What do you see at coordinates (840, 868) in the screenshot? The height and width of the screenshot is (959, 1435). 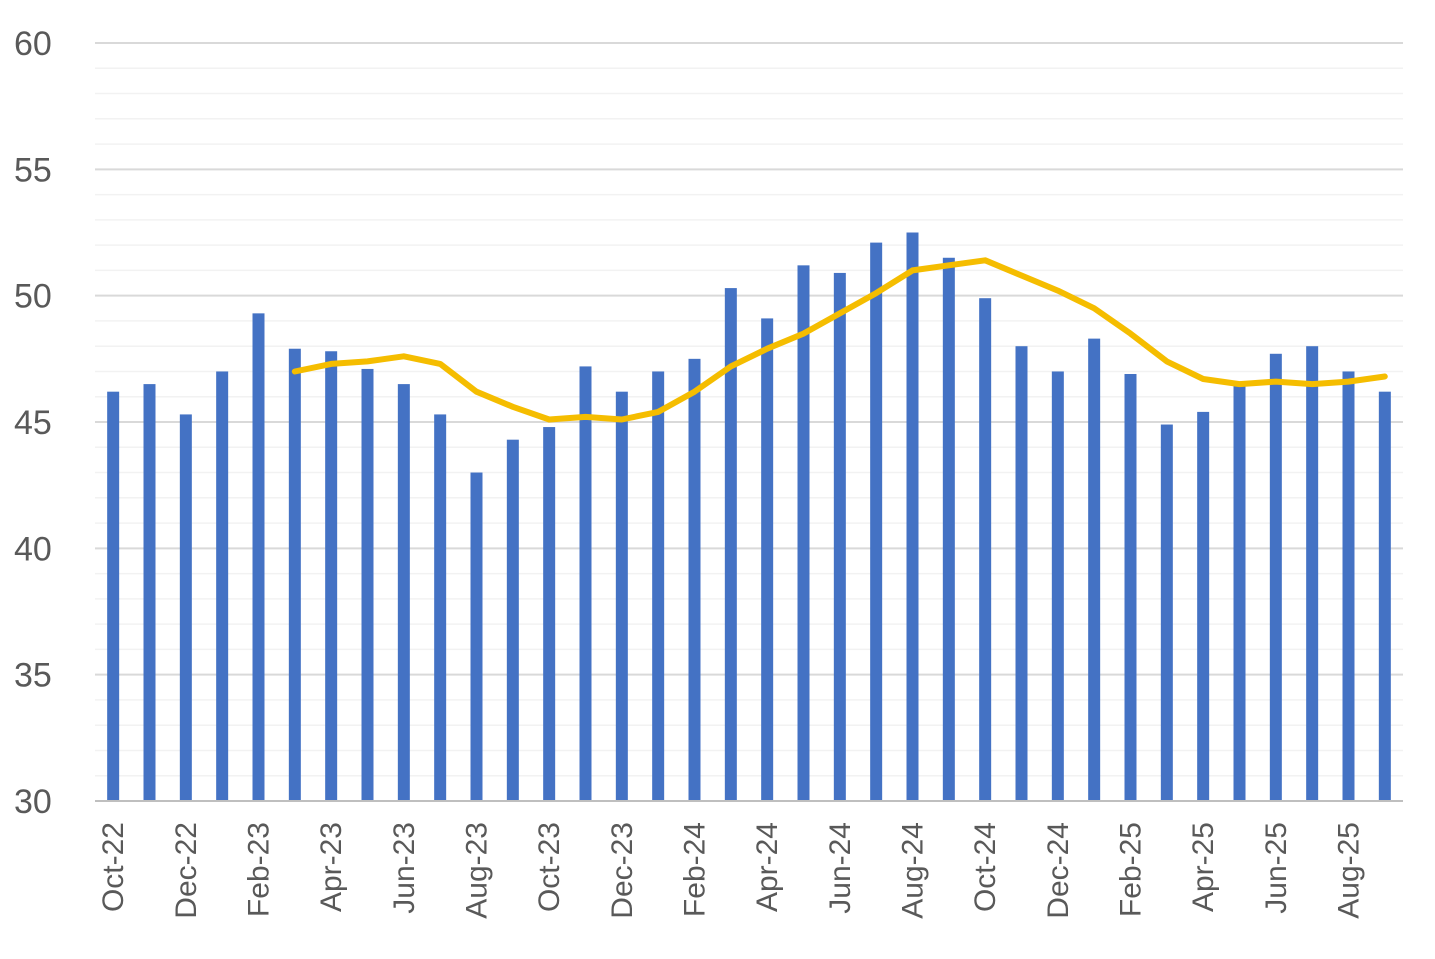 I see `x-tick-label: Jun-24` at bounding box center [840, 868].